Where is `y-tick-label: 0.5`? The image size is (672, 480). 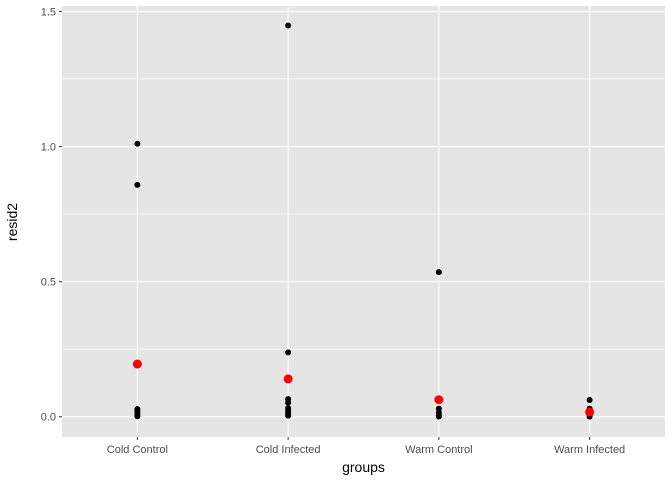 y-tick-label: 0.5 is located at coordinates (48, 283).